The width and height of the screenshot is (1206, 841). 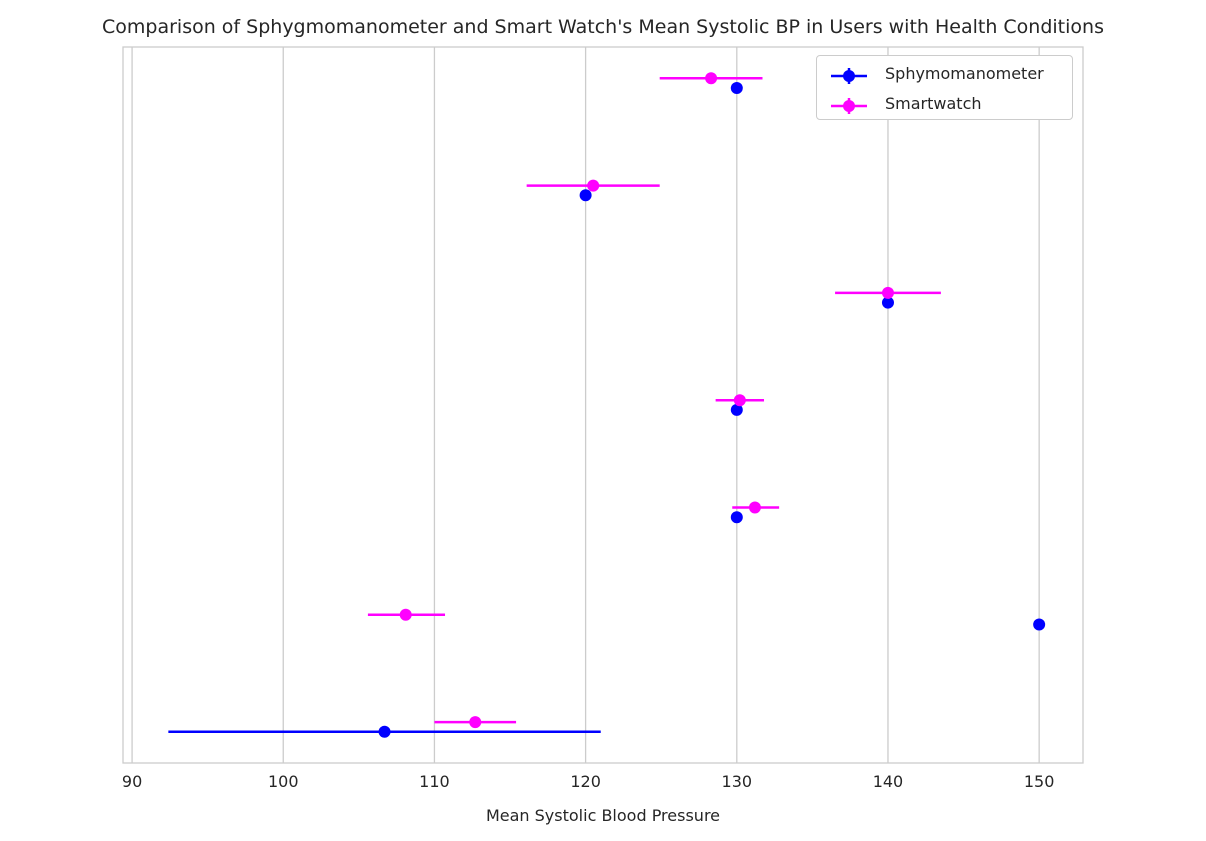 I want to click on legend: Sphymomanometer Smartwatch, so click(x=944, y=87).